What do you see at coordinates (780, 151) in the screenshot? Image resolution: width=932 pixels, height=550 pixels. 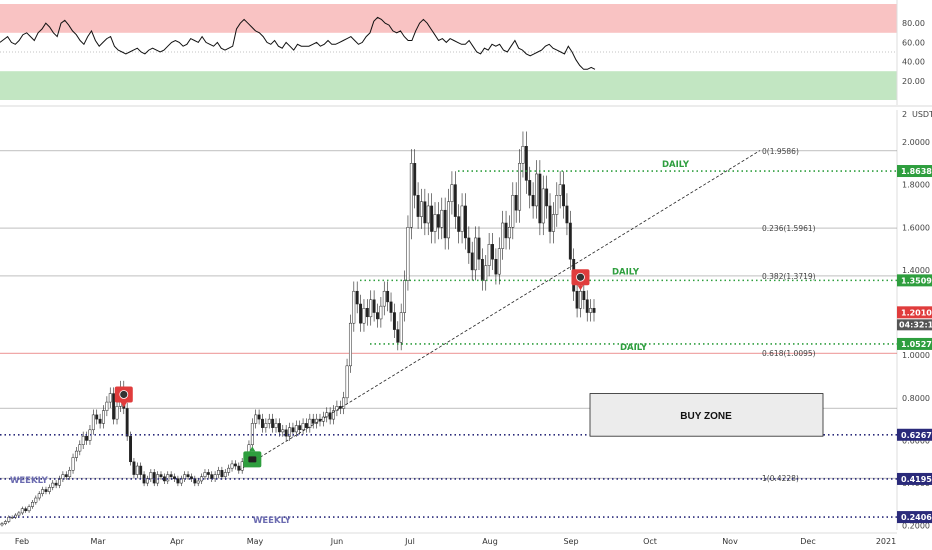 I see `fib-label: 0(1.9586)` at bounding box center [780, 151].